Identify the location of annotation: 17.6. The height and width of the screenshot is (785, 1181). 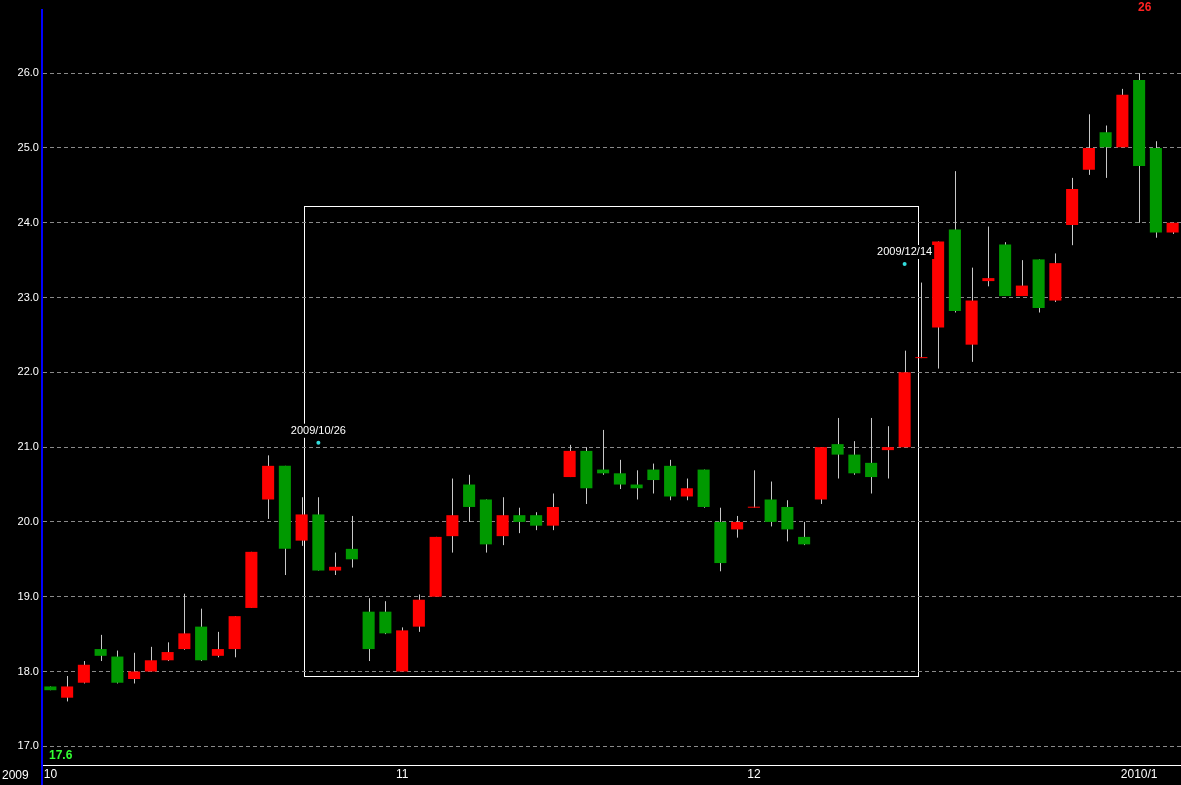
(61, 755).